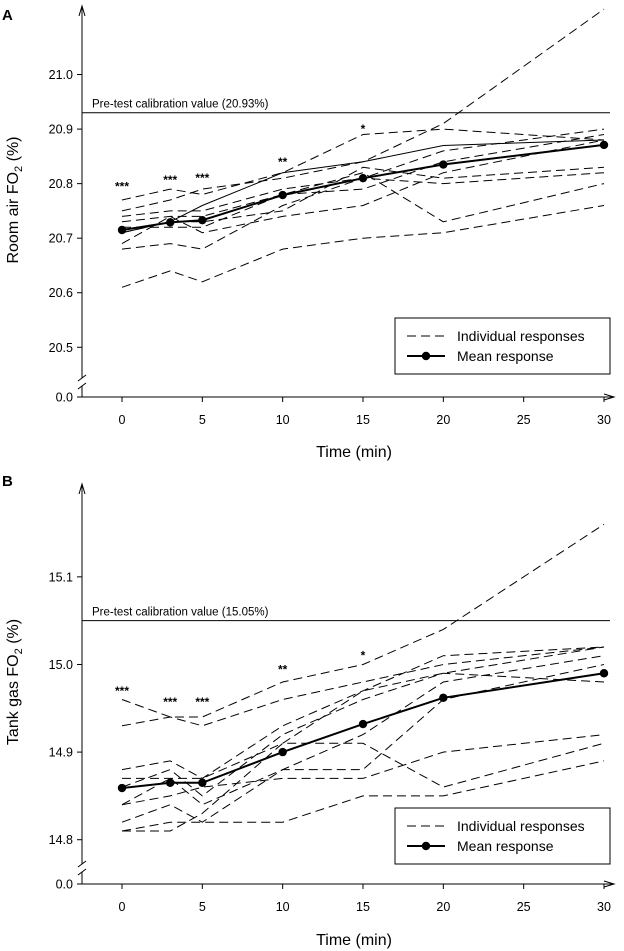  I want to click on legend: Individual responses Mean response, so click(502, 836).